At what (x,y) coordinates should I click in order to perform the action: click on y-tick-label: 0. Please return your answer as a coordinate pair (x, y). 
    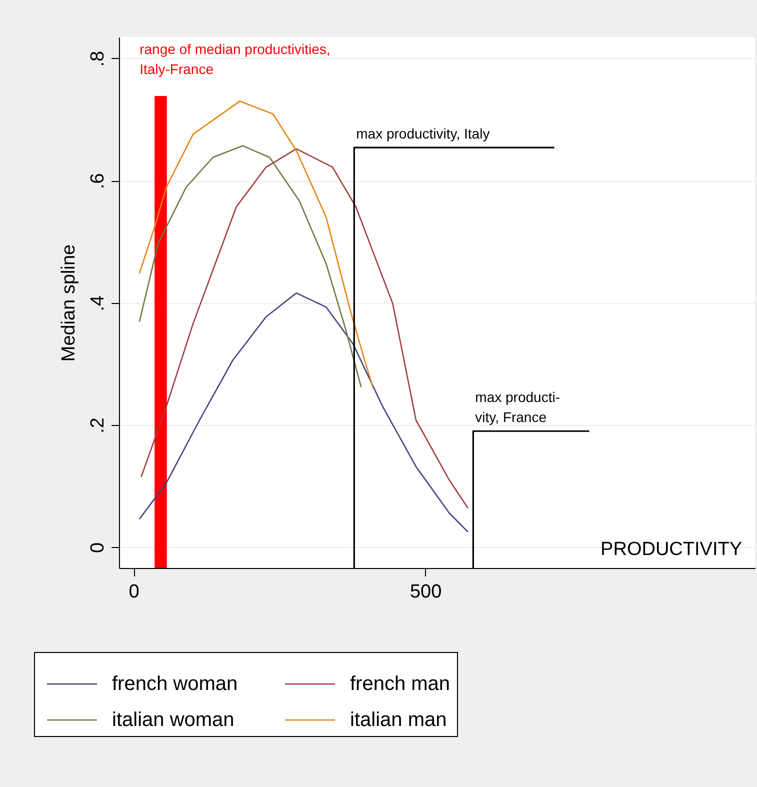
    Looking at the image, I should click on (98, 548).